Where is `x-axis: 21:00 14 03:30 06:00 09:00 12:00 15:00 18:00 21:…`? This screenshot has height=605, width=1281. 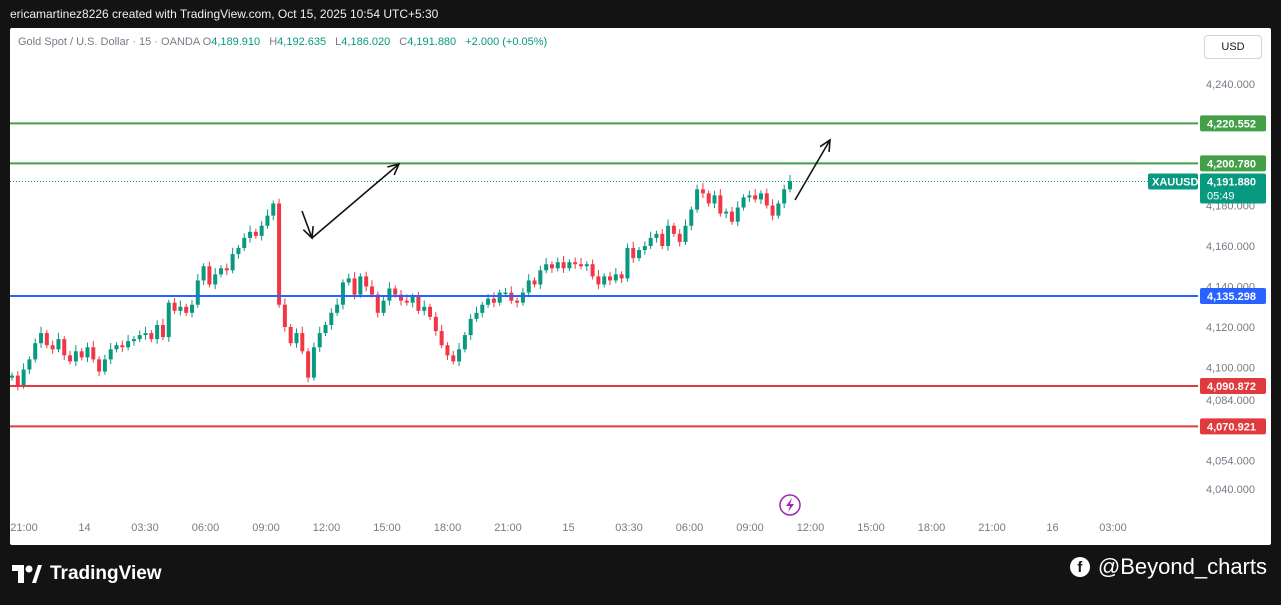 x-axis: 21:00 14 03:30 06:00 09:00 12:00 15:00 18:00 21:… is located at coordinates (568, 528).